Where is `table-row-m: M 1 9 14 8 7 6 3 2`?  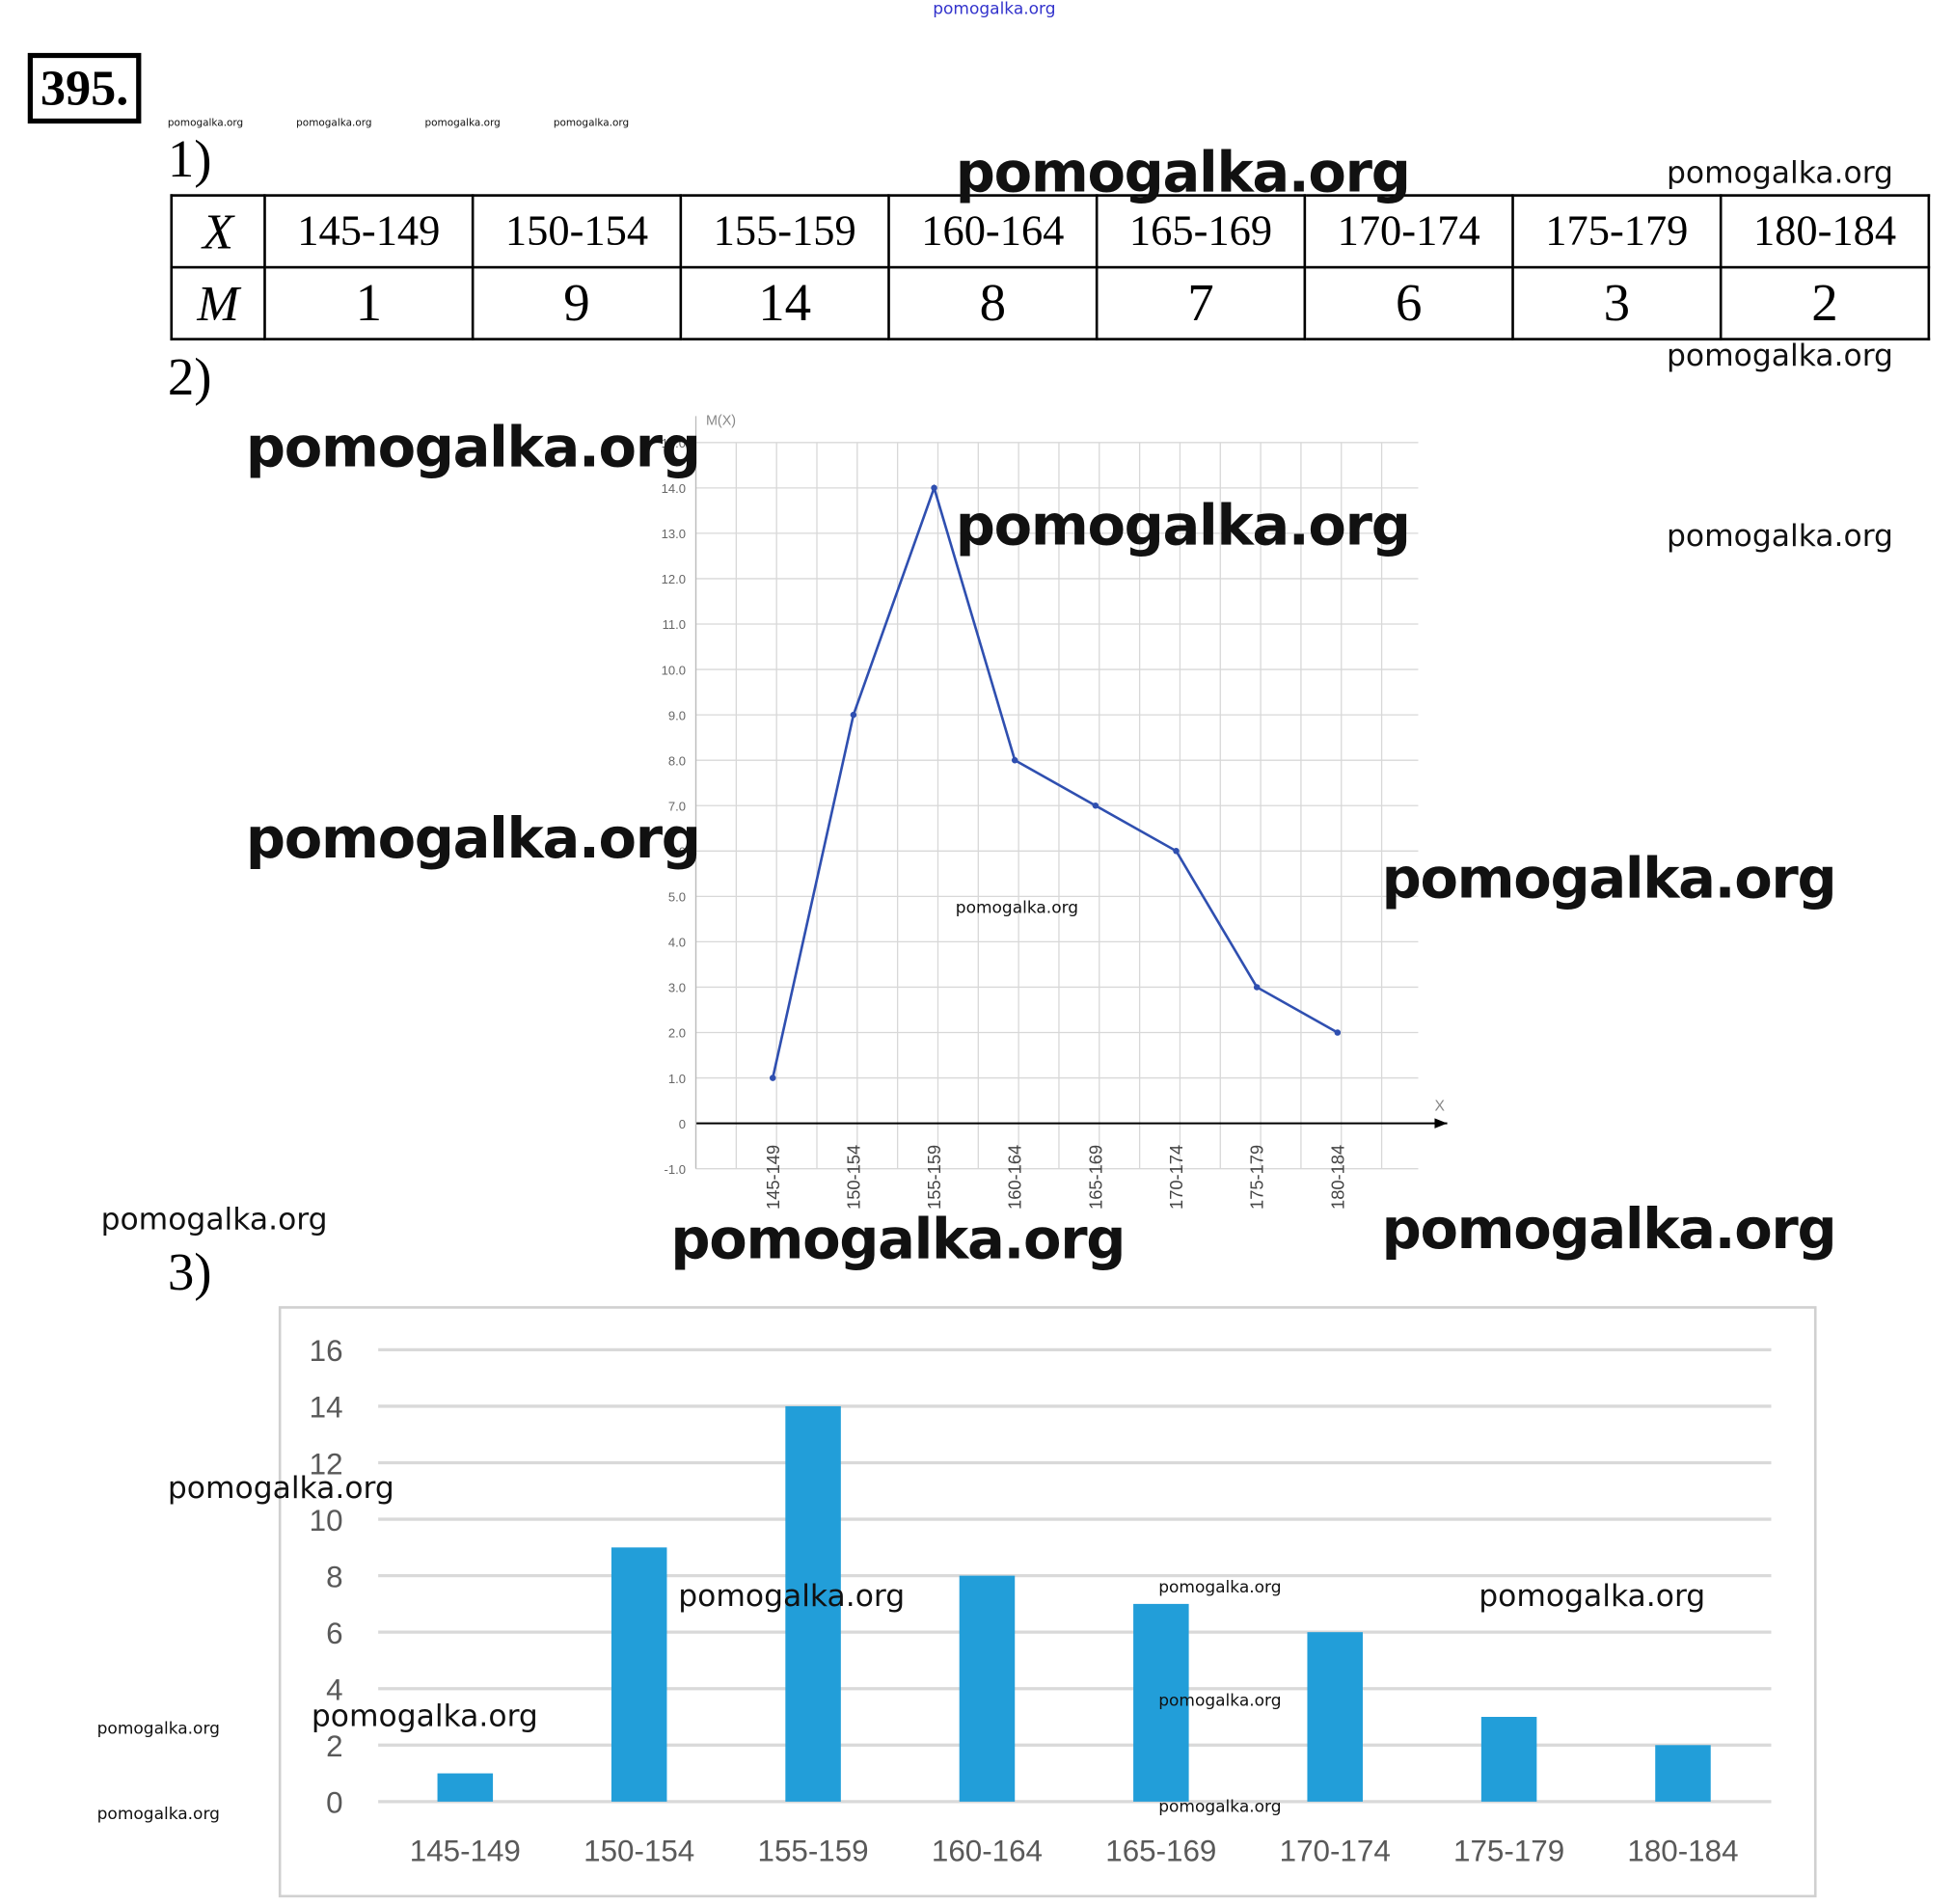
table-row-m: M 1 9 14 8 7 6 3 2 is located at coordinates (1051, 302).